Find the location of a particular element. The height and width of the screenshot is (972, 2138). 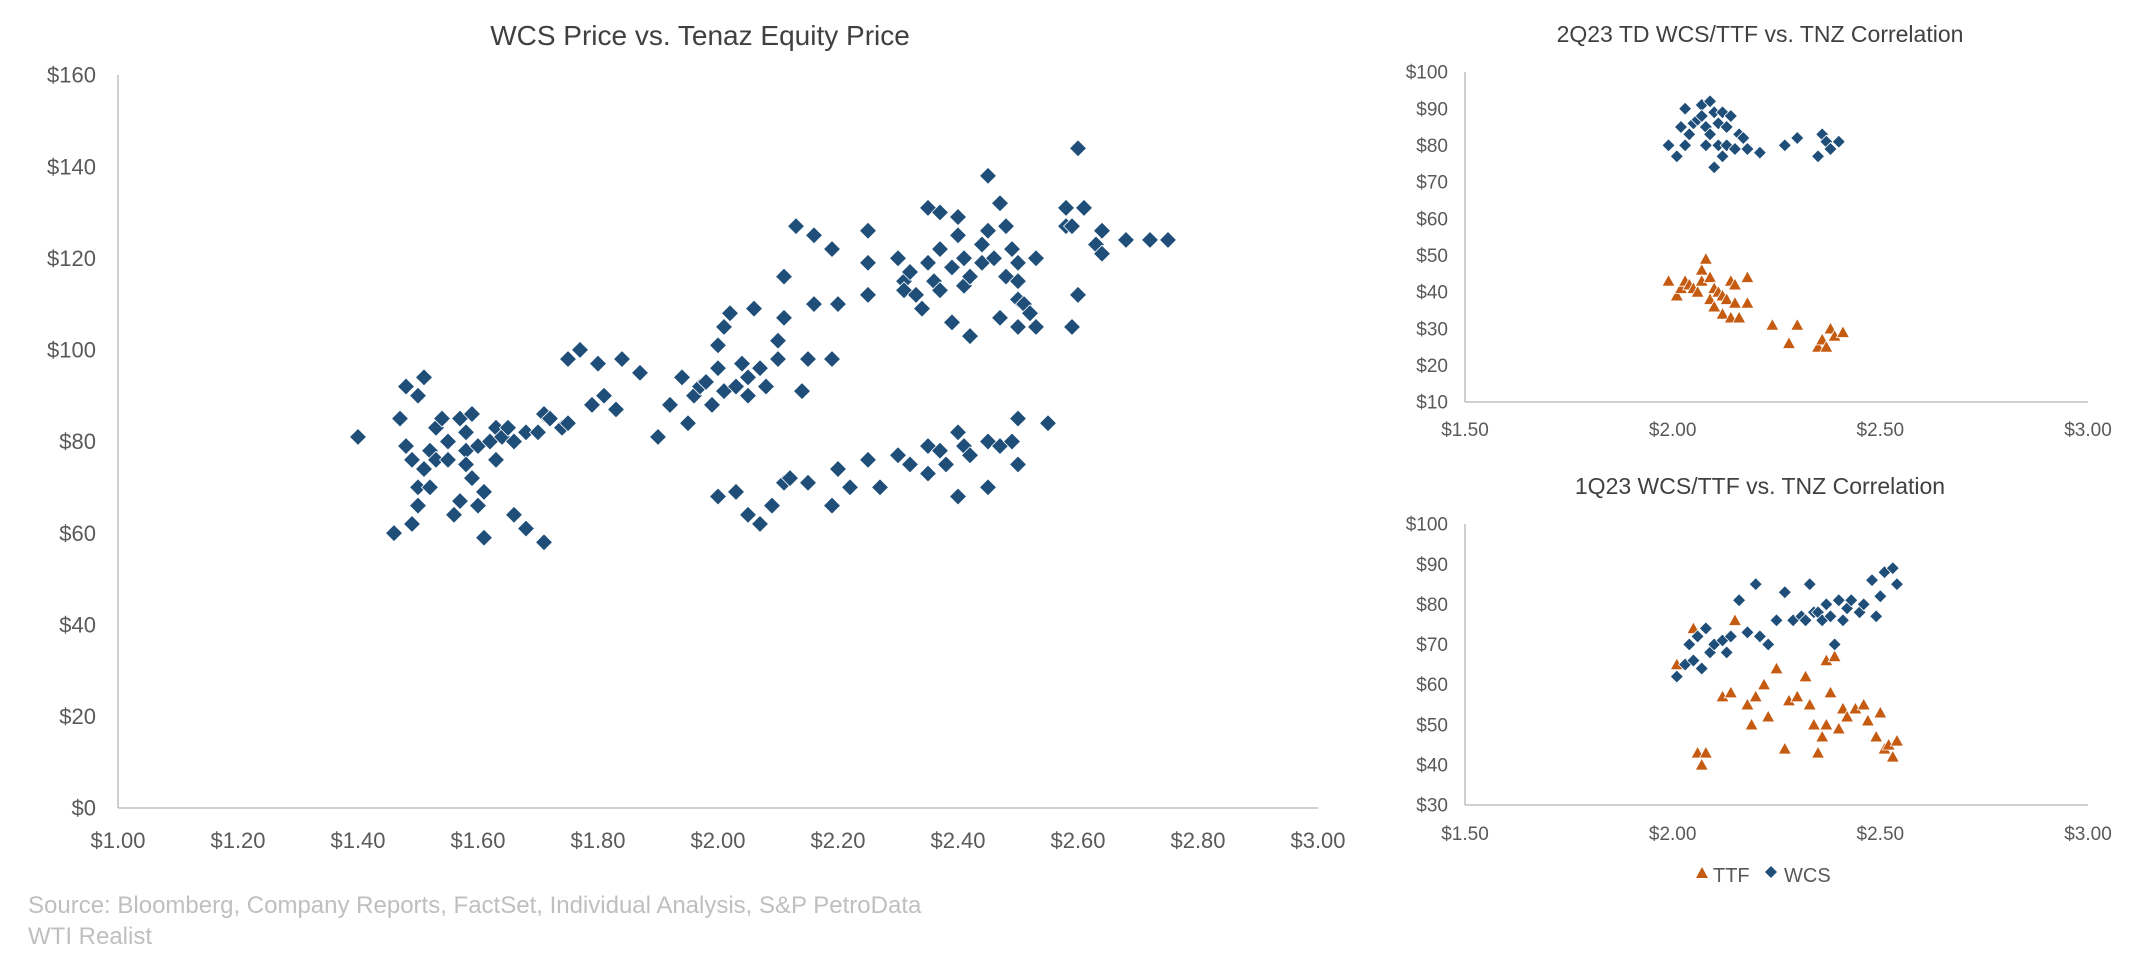

main-y-tick-label: $40 is located at coordinates (77, 624).